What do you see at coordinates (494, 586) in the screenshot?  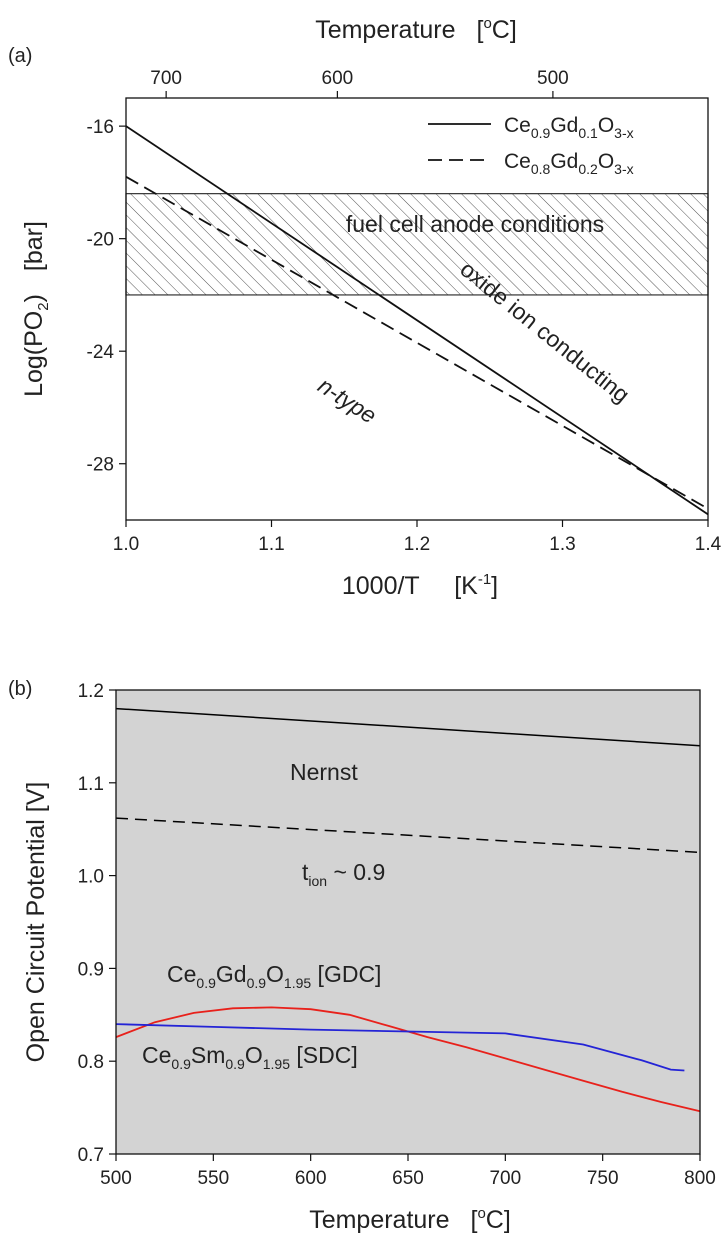 I see `panel-a-x-axis-unit-end: ]` at bounding box center [494, 586].